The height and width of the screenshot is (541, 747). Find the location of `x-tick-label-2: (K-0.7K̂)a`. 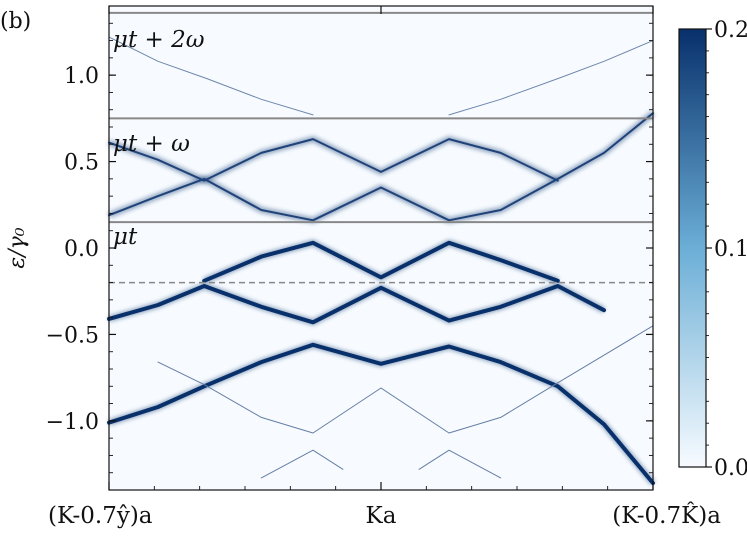

x-tick-label-2: (K-0.7K̂)a is located at coordinates (666, 516).